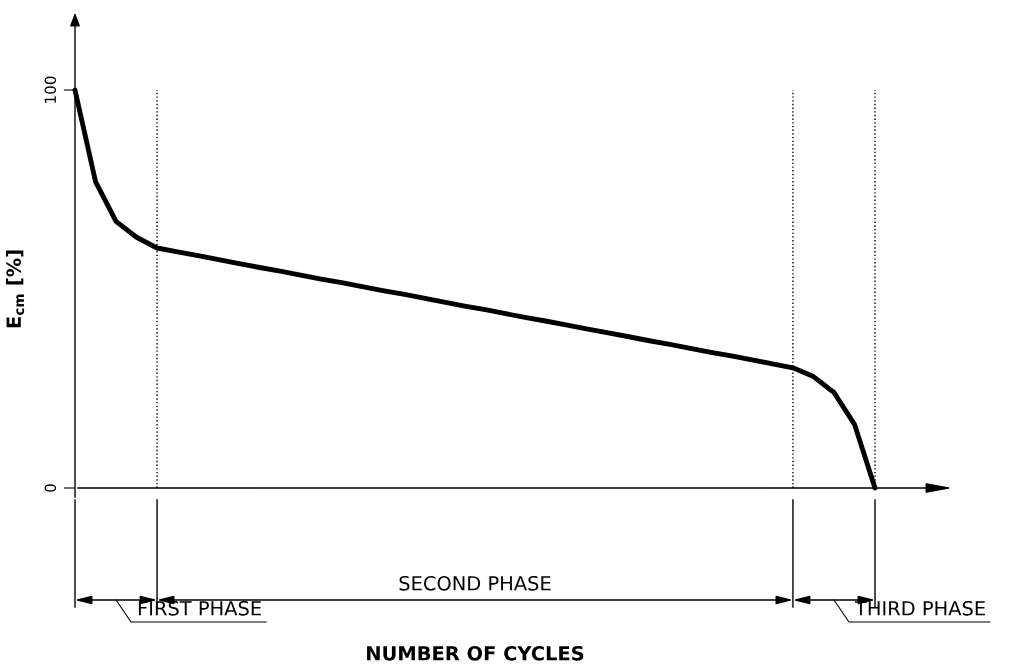 This screenshot has width=1033, height=670. Describe the element at coordinates (919, 608) in the screenshot. I see `text: THIRD PHASE` at that location.